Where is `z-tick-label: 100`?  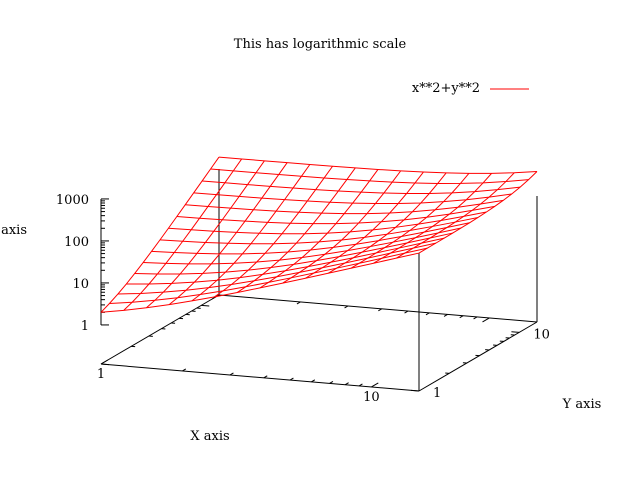 z-tick-label: 100 is located at coordinates (76, 242).